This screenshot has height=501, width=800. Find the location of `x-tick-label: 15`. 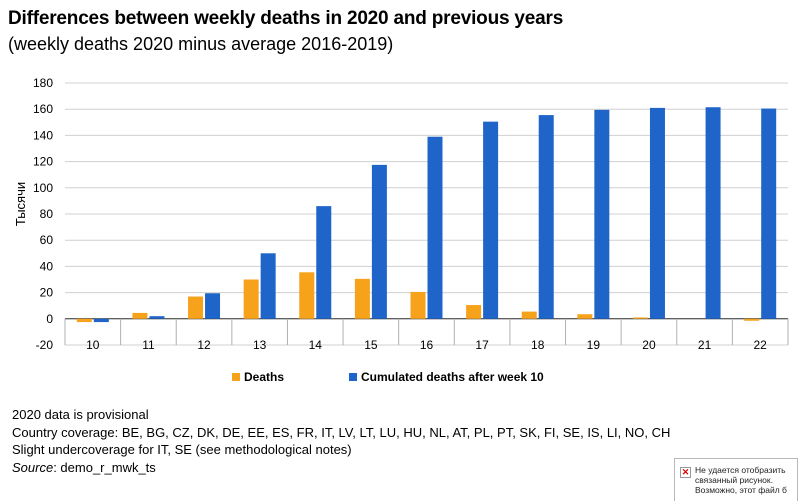

x-tick-label: 15 is located at coordinates (371, 345).